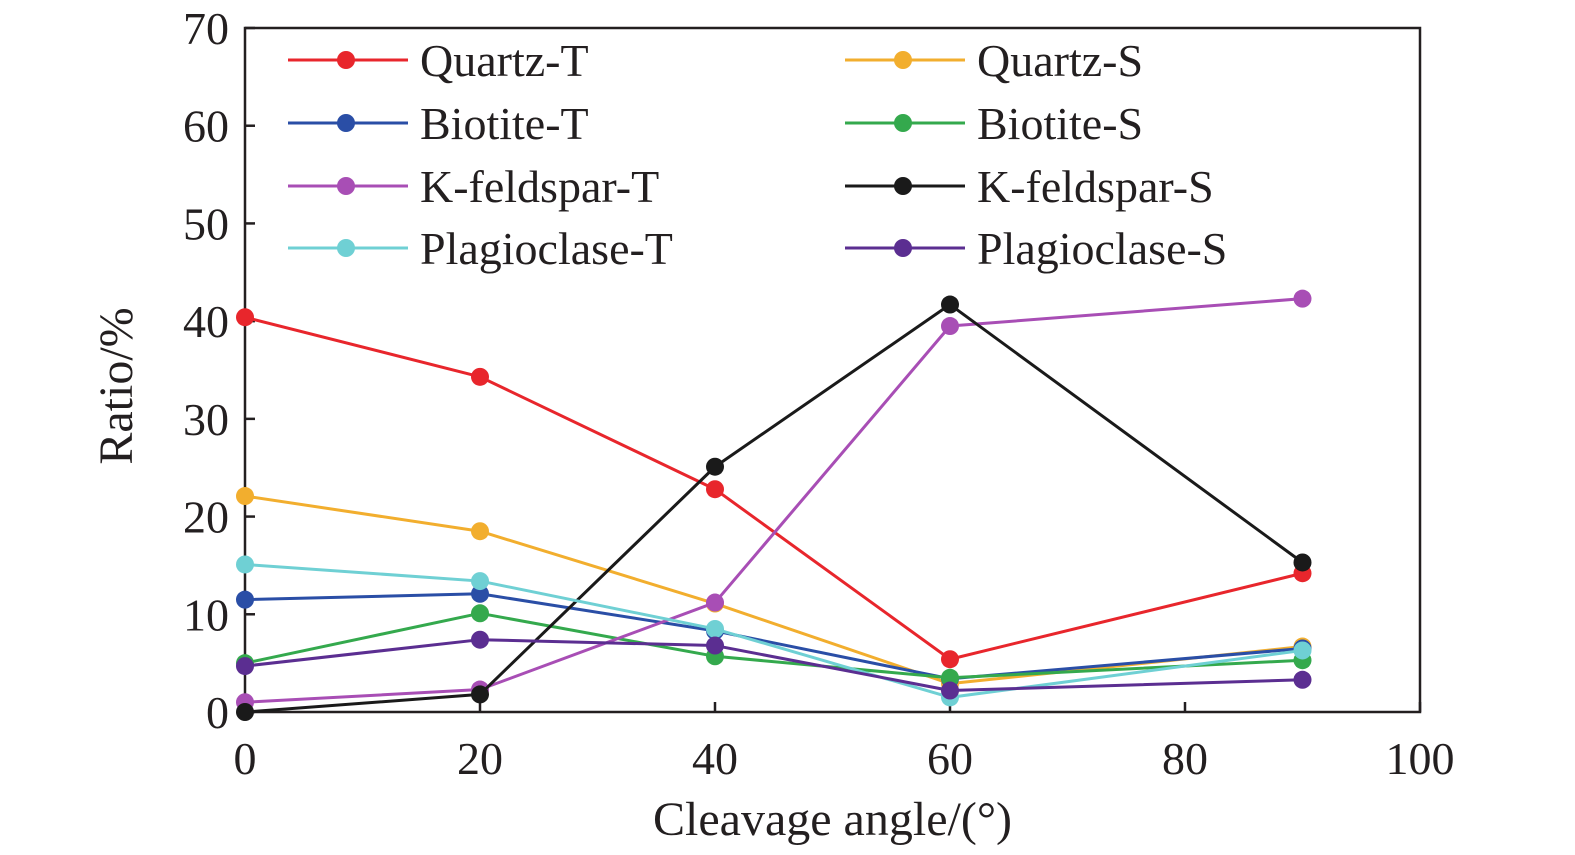 Image resolution: width=1575 pixels, height=855 pixels. Describe the element at coordinates (1185, 758) in the screenshot. I see `x-tick-label: 80` at that location.